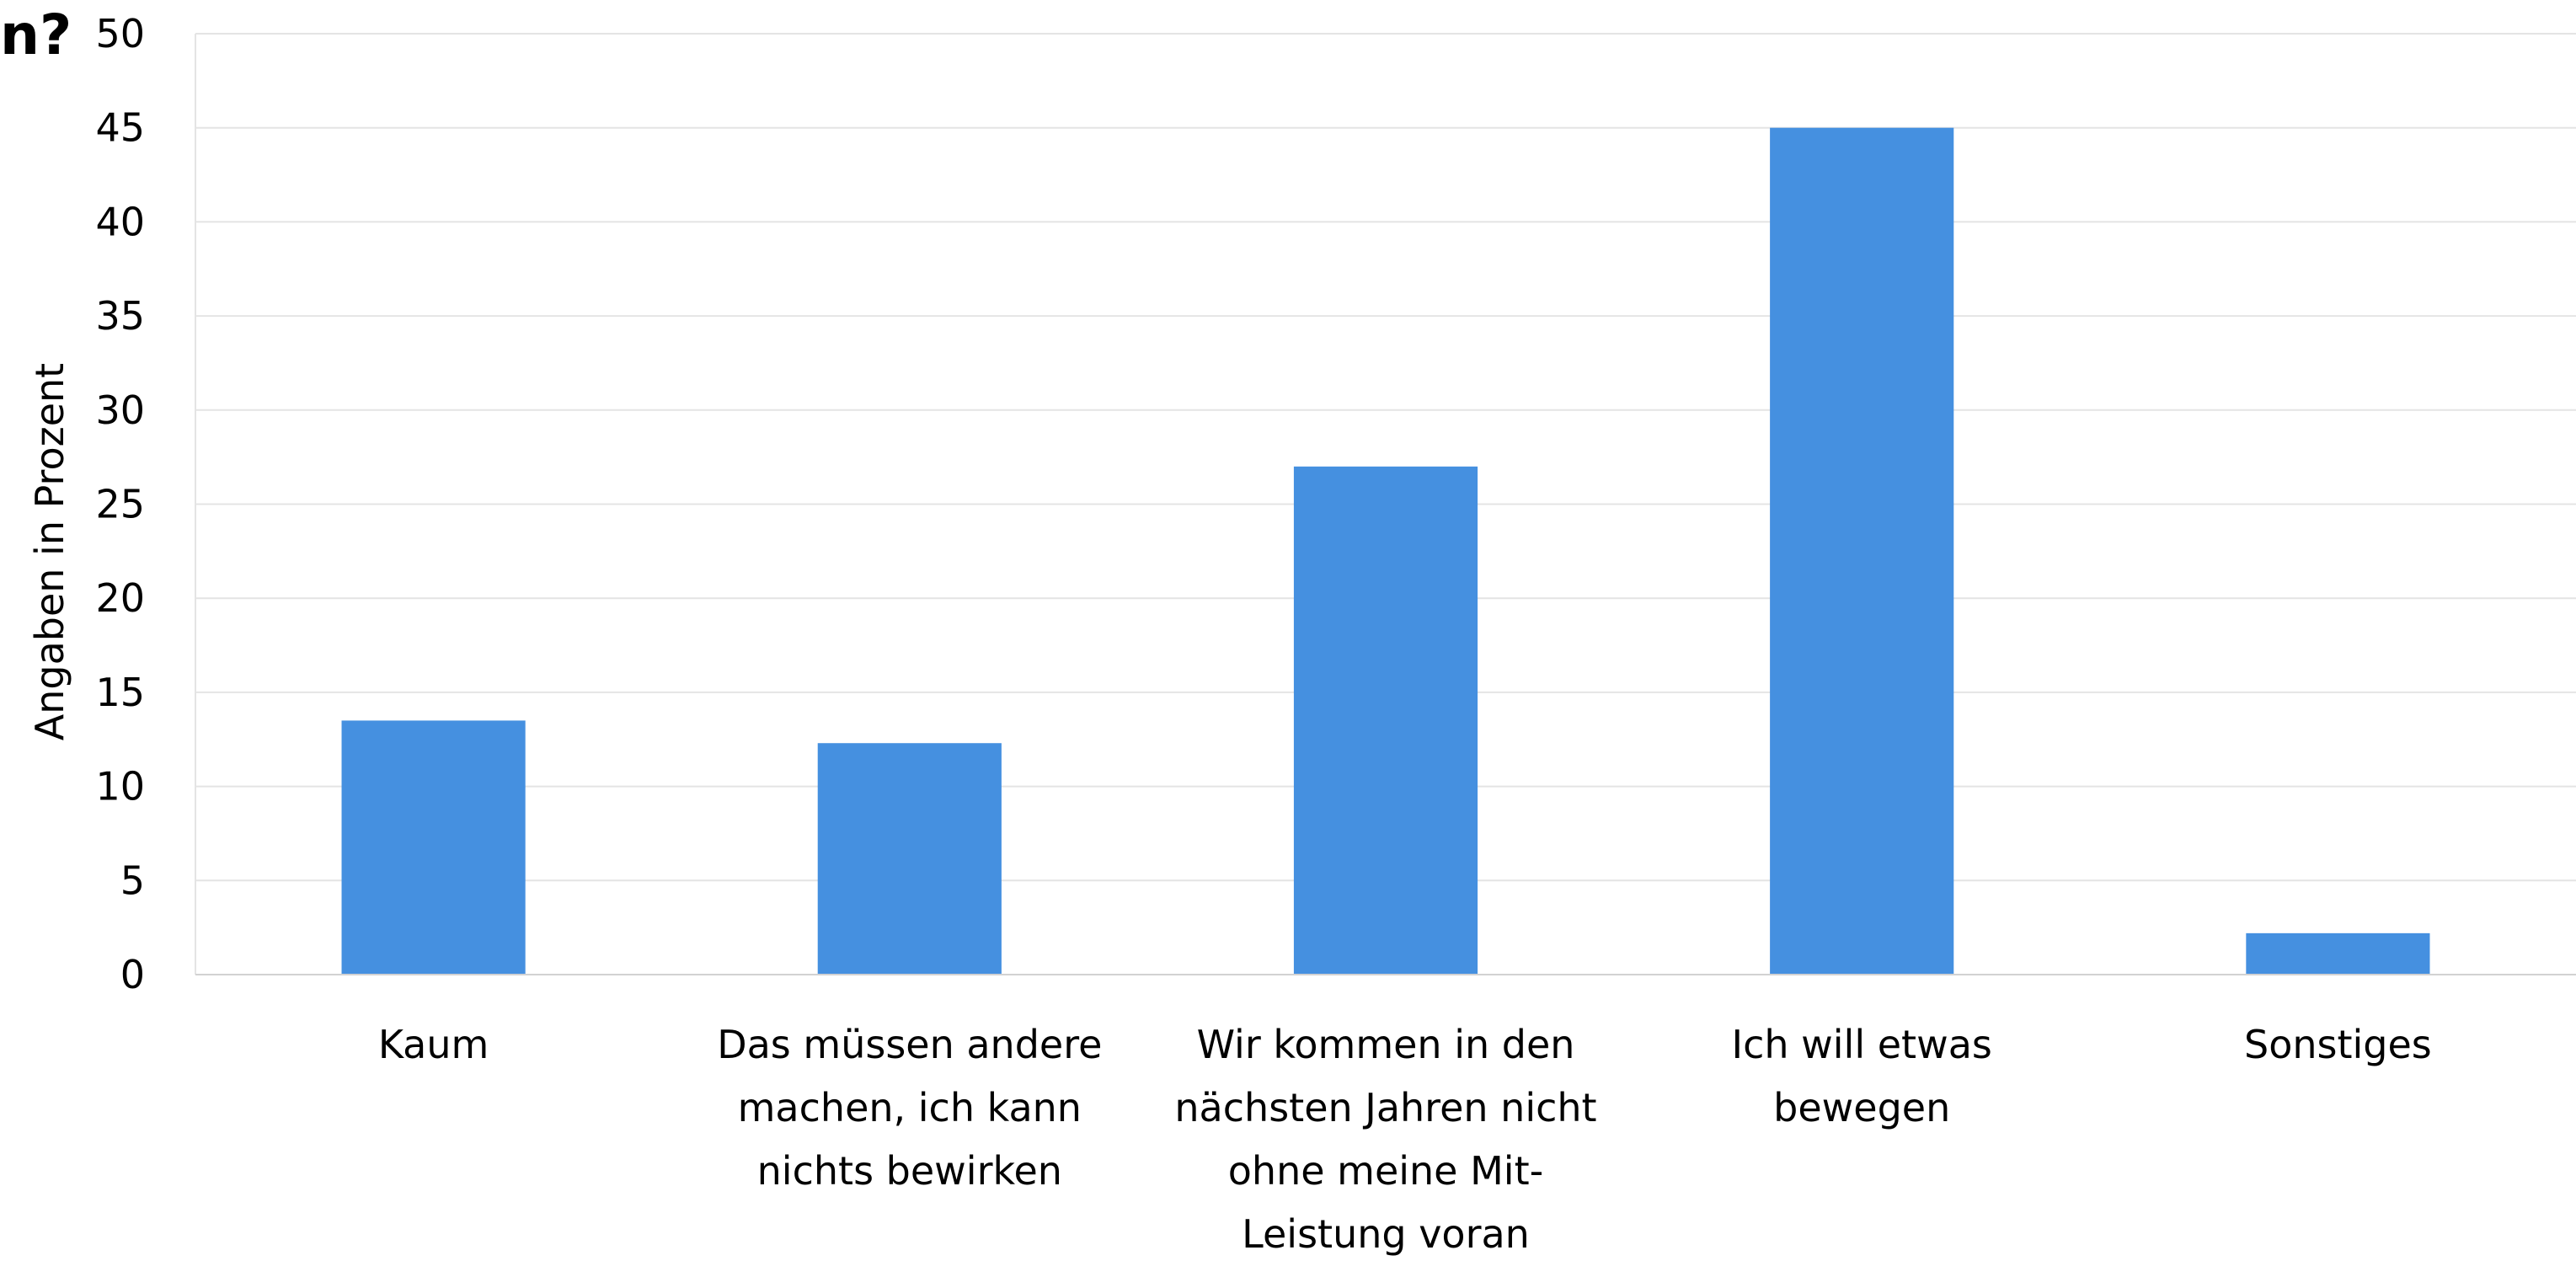  I want to click on y-tick-label: 25, so click(120, 505).